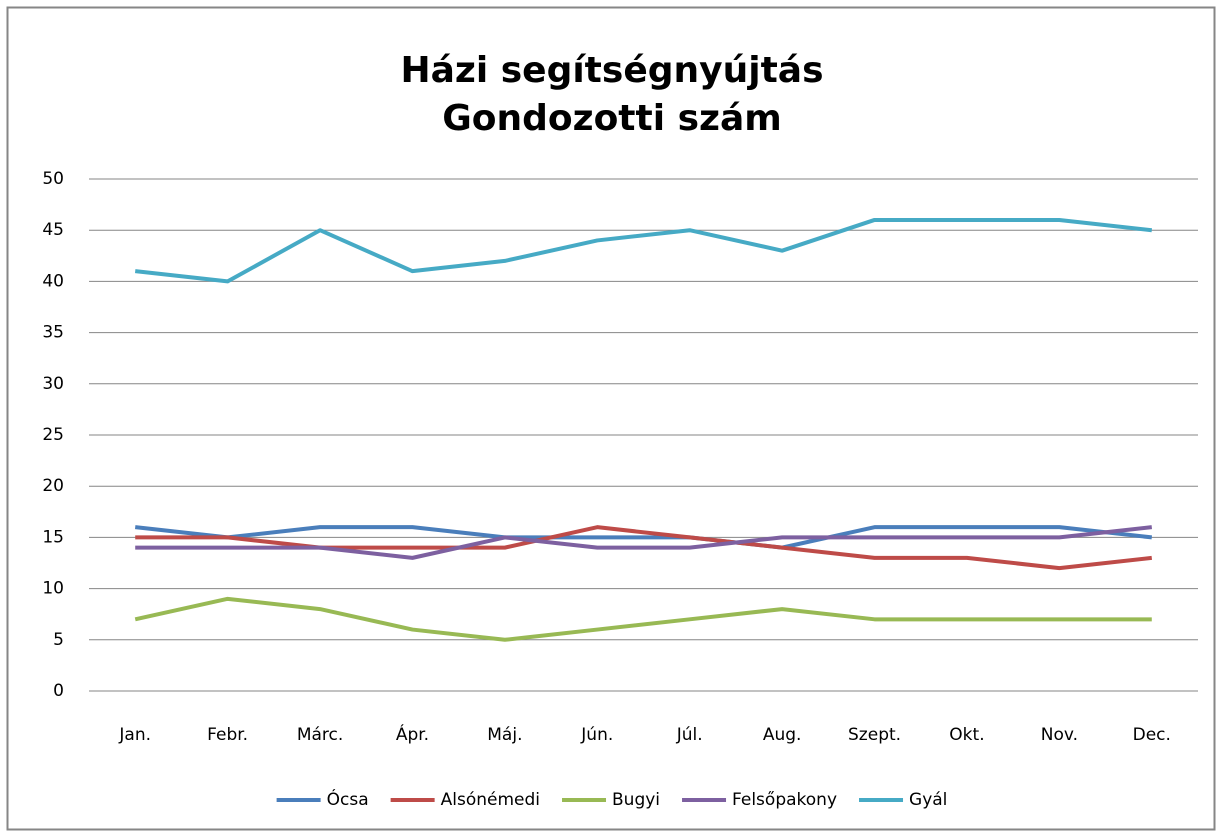 The image size is (1223, 838). I want to click on x-tick-label: Nov., so click(1059, 735).